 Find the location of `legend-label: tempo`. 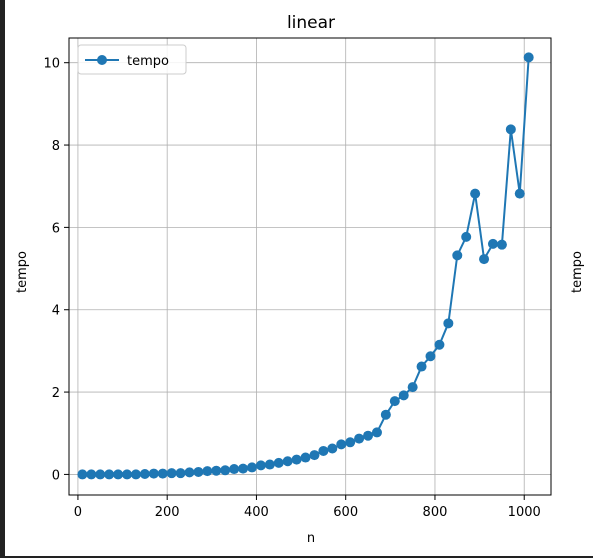

legend-label: tempo is located at coordinates (148, 61).